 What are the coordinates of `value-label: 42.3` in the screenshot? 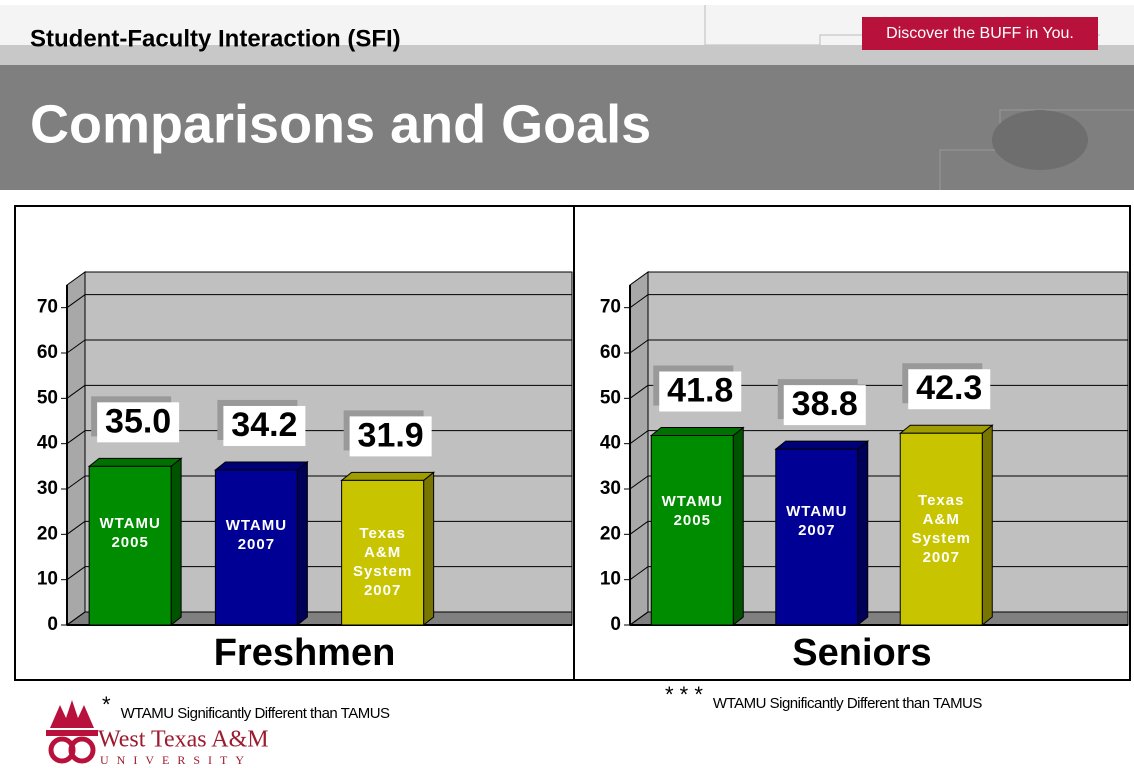 It's located at (949, 388).